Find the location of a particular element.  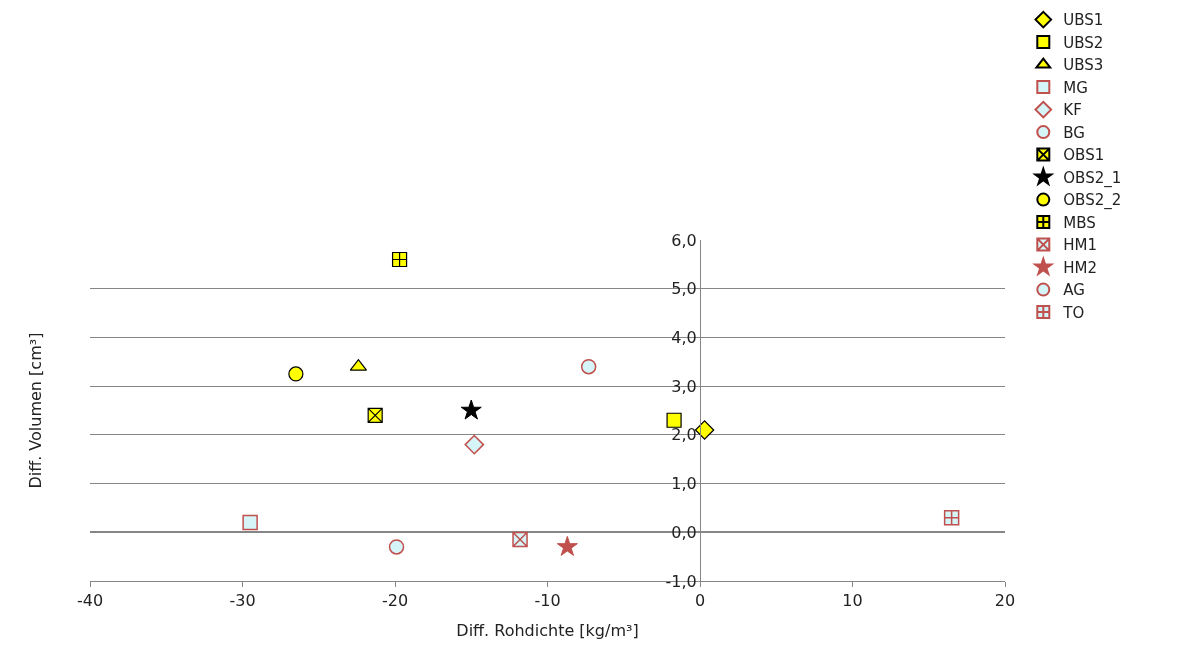

legend-label: UBS3 is located at coordinates (1083, 65).